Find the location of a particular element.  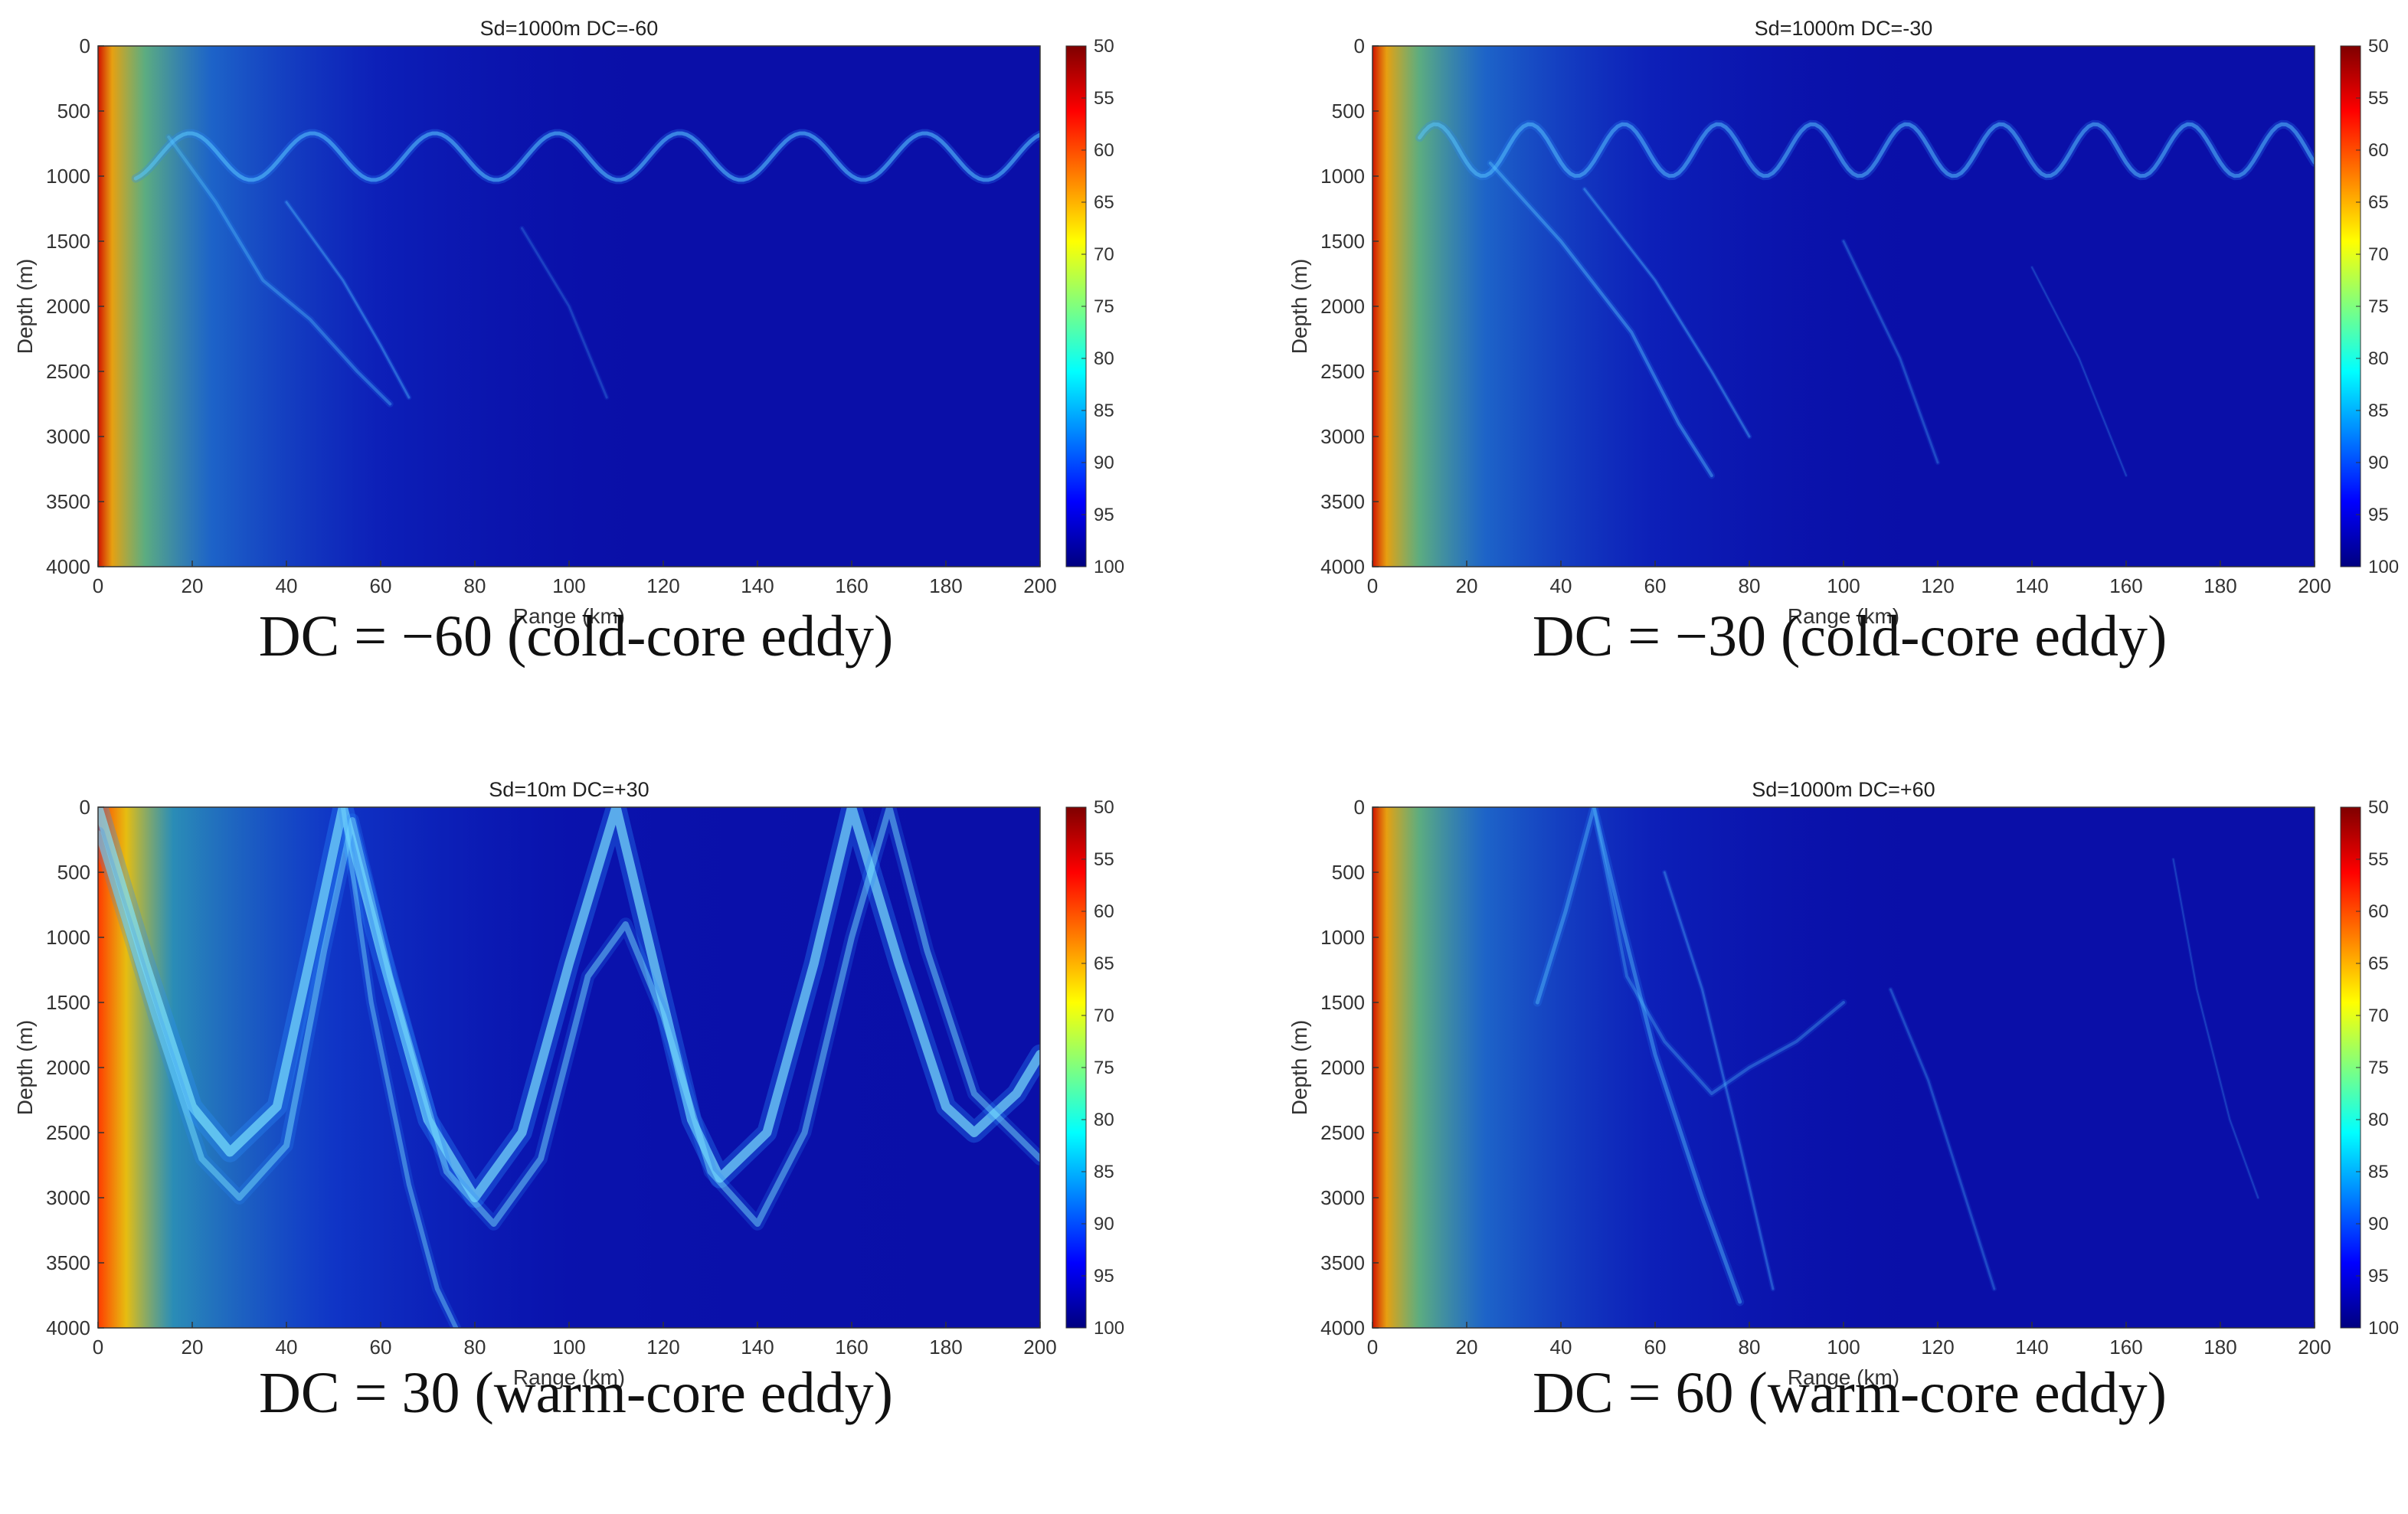

chart-title: Sd=1000m DC=-60 is located at coordinates (569, 28).